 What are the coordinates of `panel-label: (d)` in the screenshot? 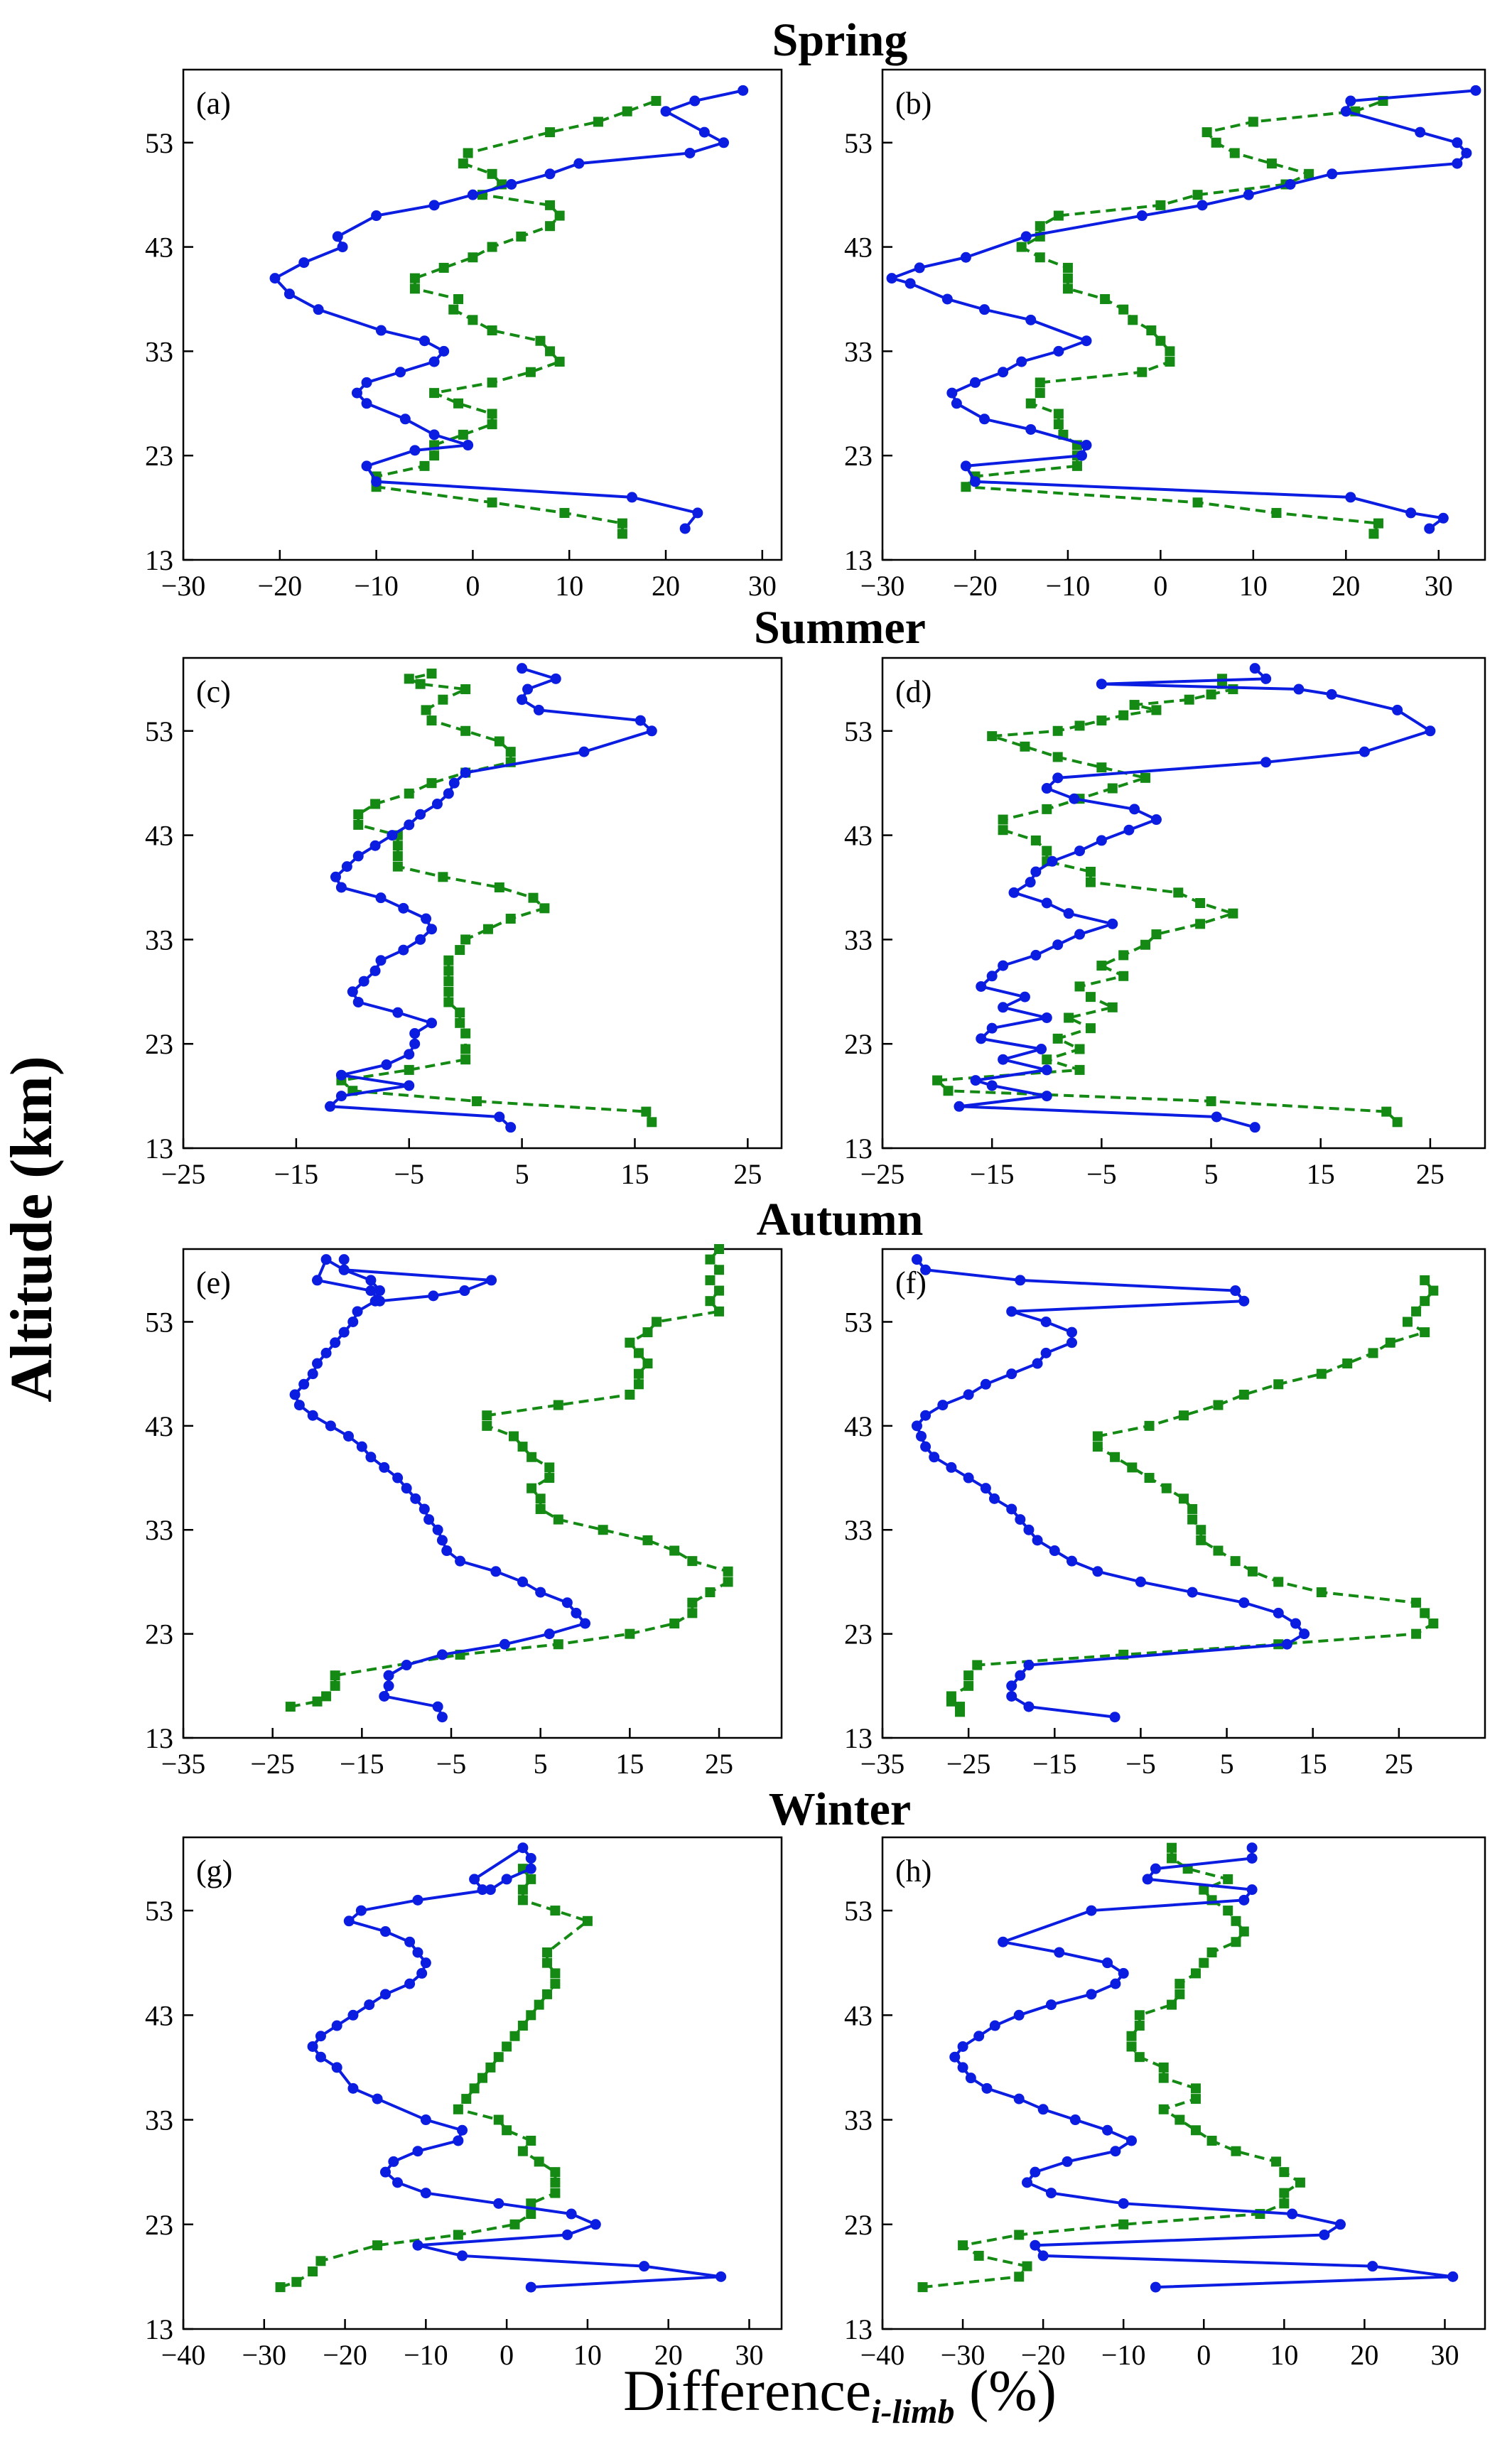 It's located at (913, 691).